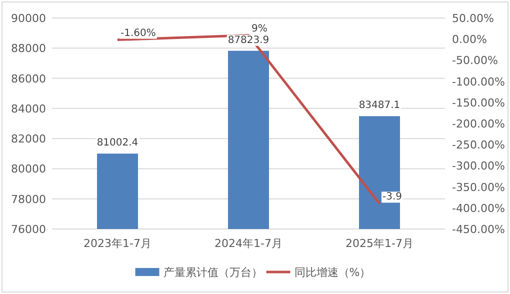 The width and height of the screenshot is (510, 294). What do you see at coordinates (260, 28) in the screenshot?
I see `data-label: 9%` at bounding box center [260, 28].